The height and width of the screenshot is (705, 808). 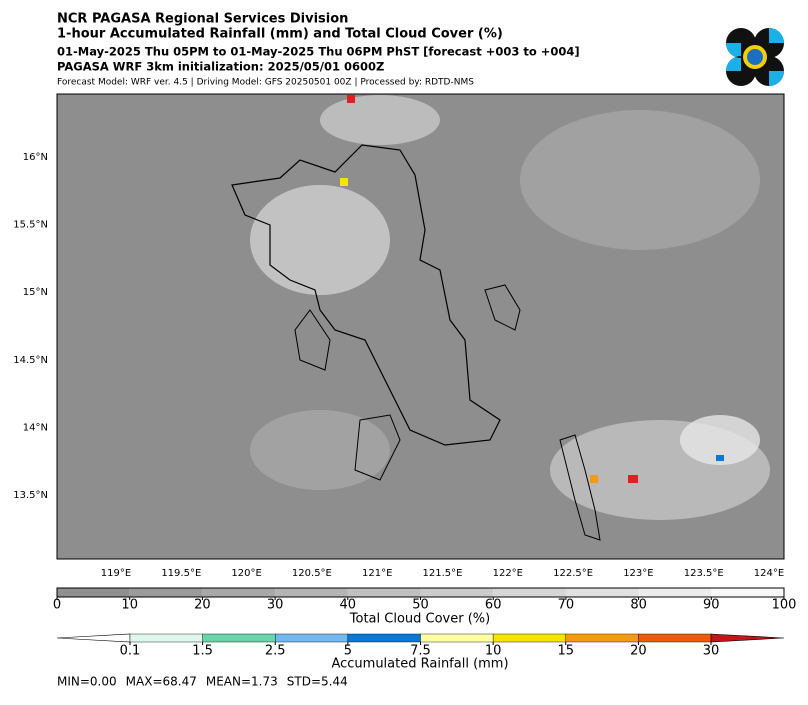 What do you see at coordinates (202, 19) in the screenshot?
I see `title: NCR PAGASA Regional Services Division` at bounding box center [202, 19].